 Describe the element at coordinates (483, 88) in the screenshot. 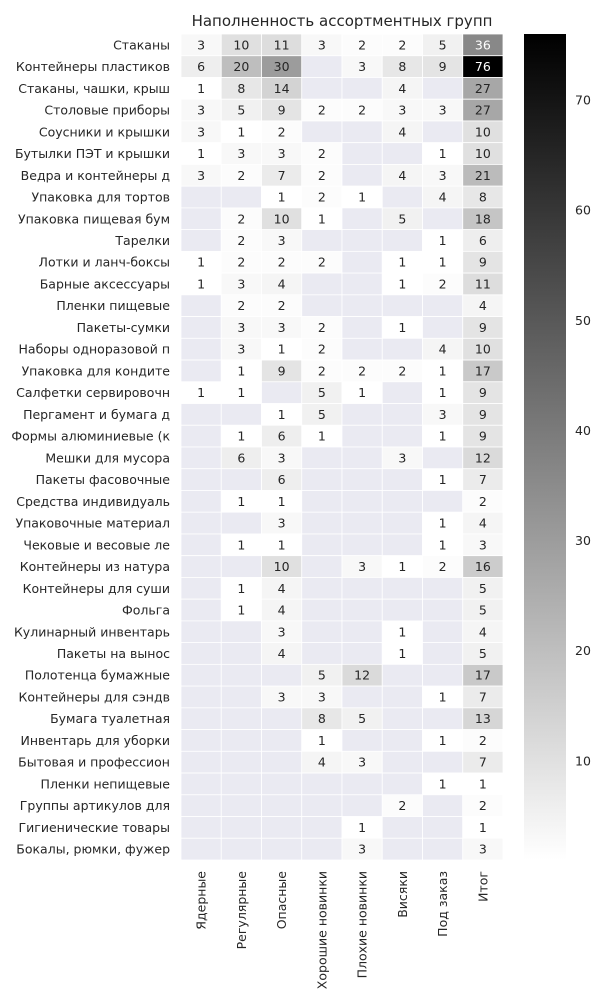

I see `cell-value-label: 27` at that location.